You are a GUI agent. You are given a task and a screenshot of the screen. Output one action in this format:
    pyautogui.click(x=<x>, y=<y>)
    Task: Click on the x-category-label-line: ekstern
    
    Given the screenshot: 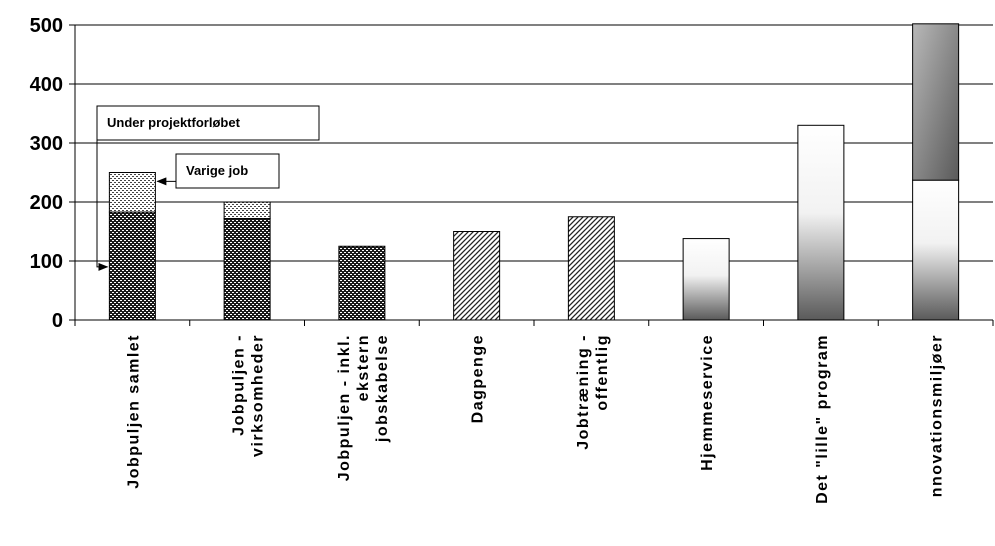 What is the action you would take?
    pyautogui.click(x=363, y=367)
    